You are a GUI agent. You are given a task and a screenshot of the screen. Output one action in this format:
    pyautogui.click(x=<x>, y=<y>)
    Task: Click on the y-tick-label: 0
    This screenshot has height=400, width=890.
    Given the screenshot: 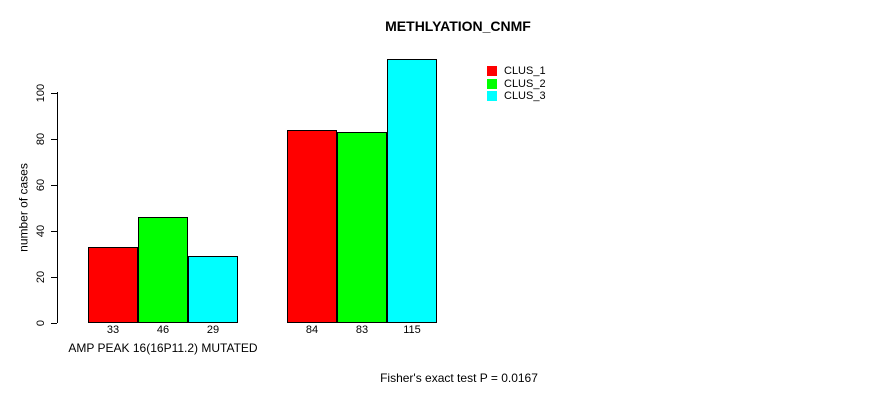 What is the action you would take?
    pyautogui.click(x=41, y=323)
    